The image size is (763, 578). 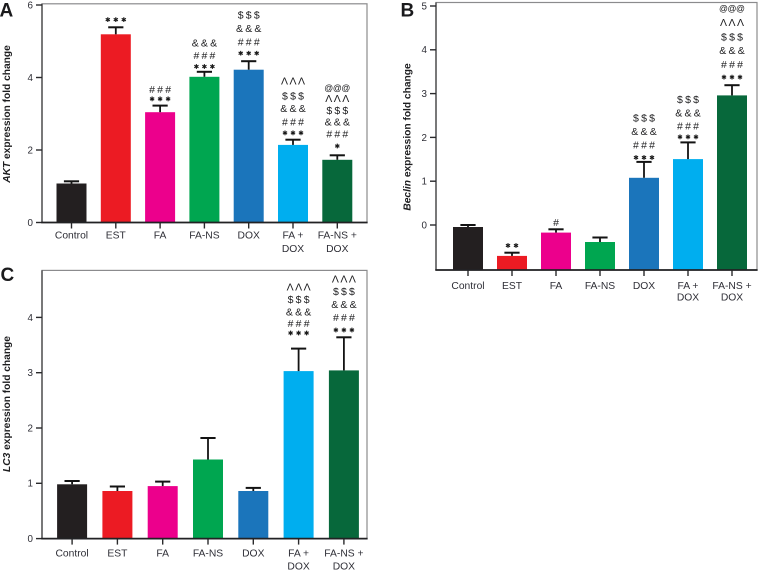 I want to click on svg-text: LC3 expression fold change, so click(x=7, y=404).